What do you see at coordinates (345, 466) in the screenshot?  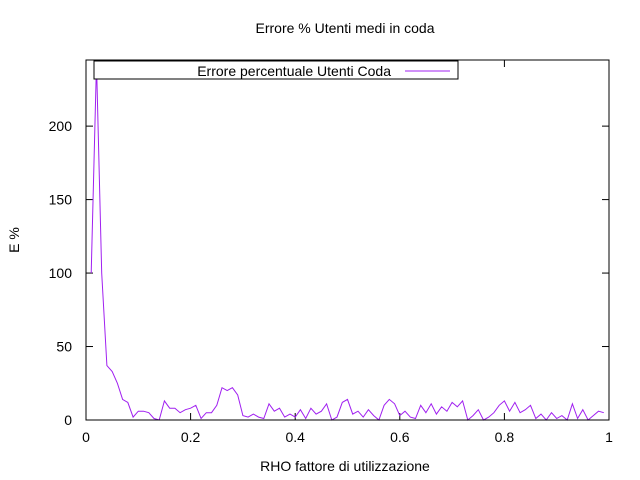 I see `x-axis-label: RHO fattore di utilizzazione` at bounding box center [345, 466].